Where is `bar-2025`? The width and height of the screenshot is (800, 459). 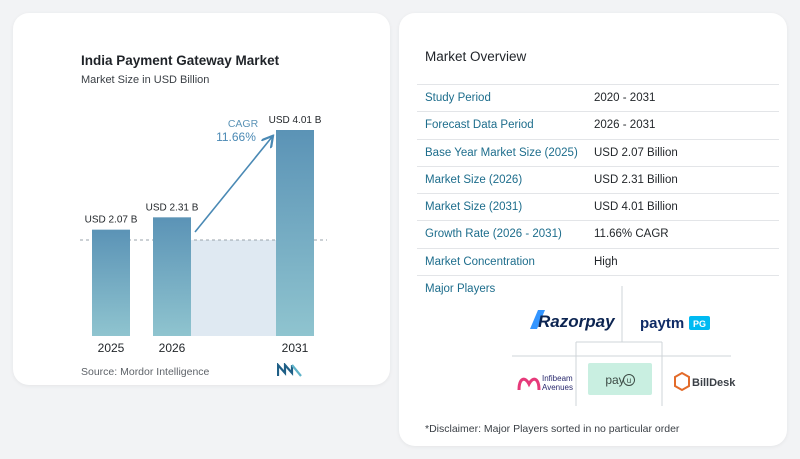
bar-2025 is located at coordinates (111, 282).